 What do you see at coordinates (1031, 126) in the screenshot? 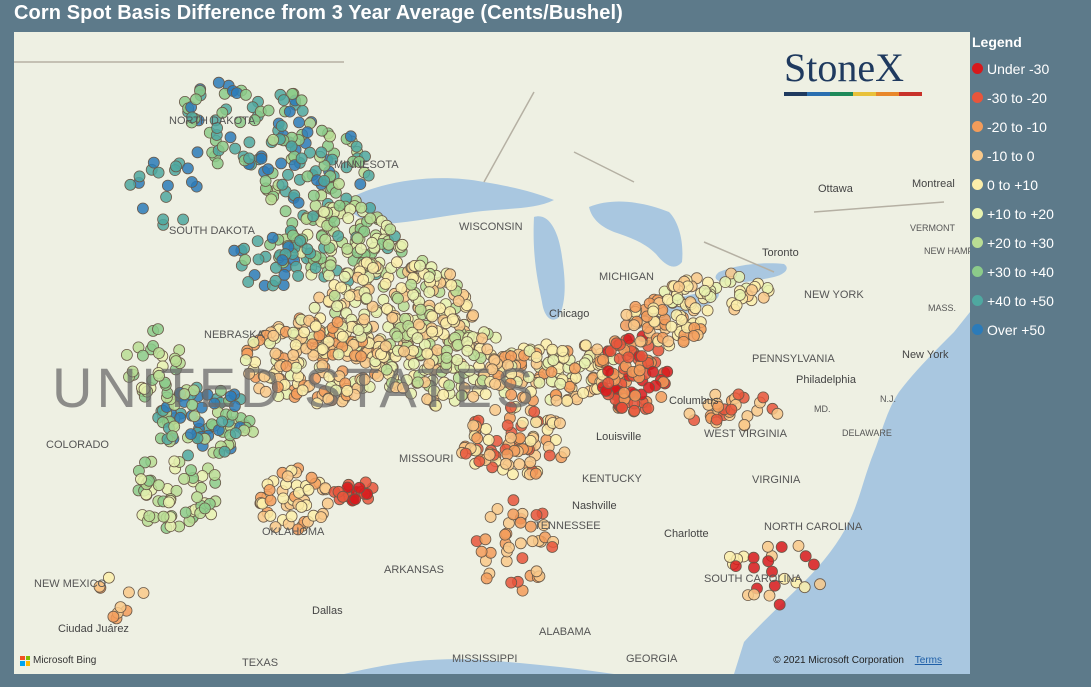
I see `legend-item: -20 to -10` at bounding box center [1031, 126].